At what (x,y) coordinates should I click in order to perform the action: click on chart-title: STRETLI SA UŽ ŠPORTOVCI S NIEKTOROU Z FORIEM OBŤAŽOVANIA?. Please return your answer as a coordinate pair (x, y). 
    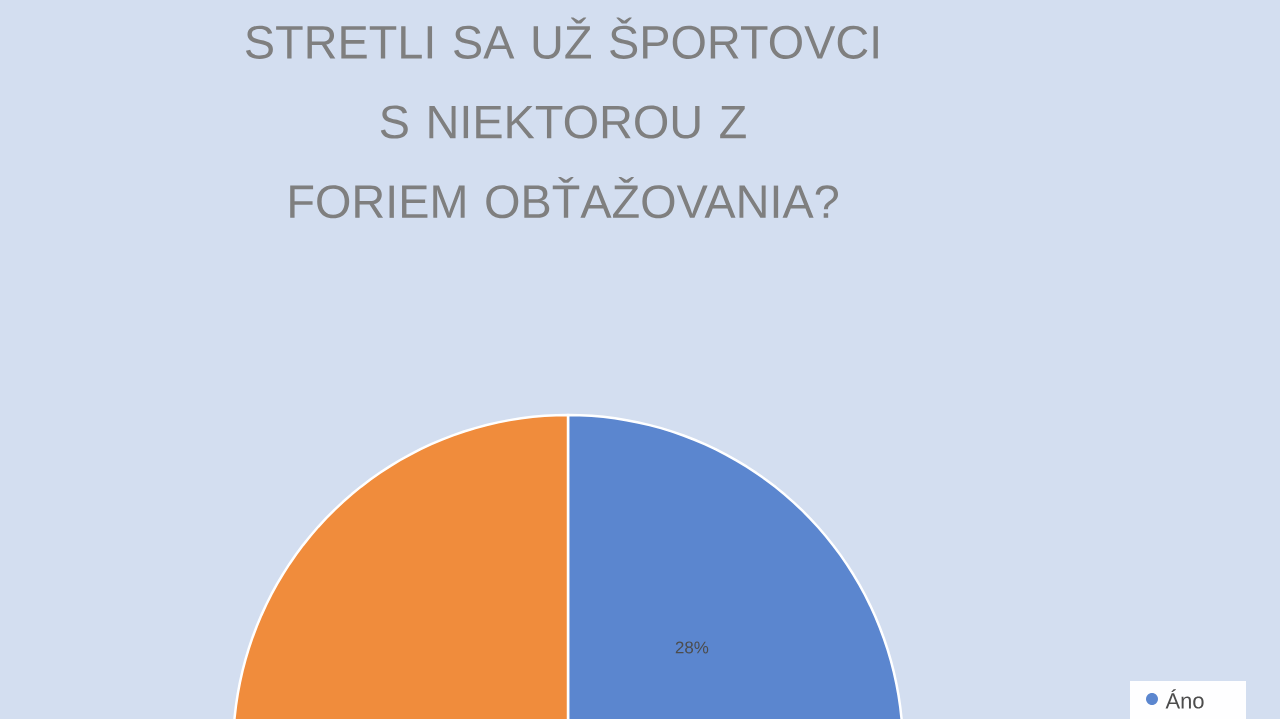
    Looking at the image, I should click on (561, 118).